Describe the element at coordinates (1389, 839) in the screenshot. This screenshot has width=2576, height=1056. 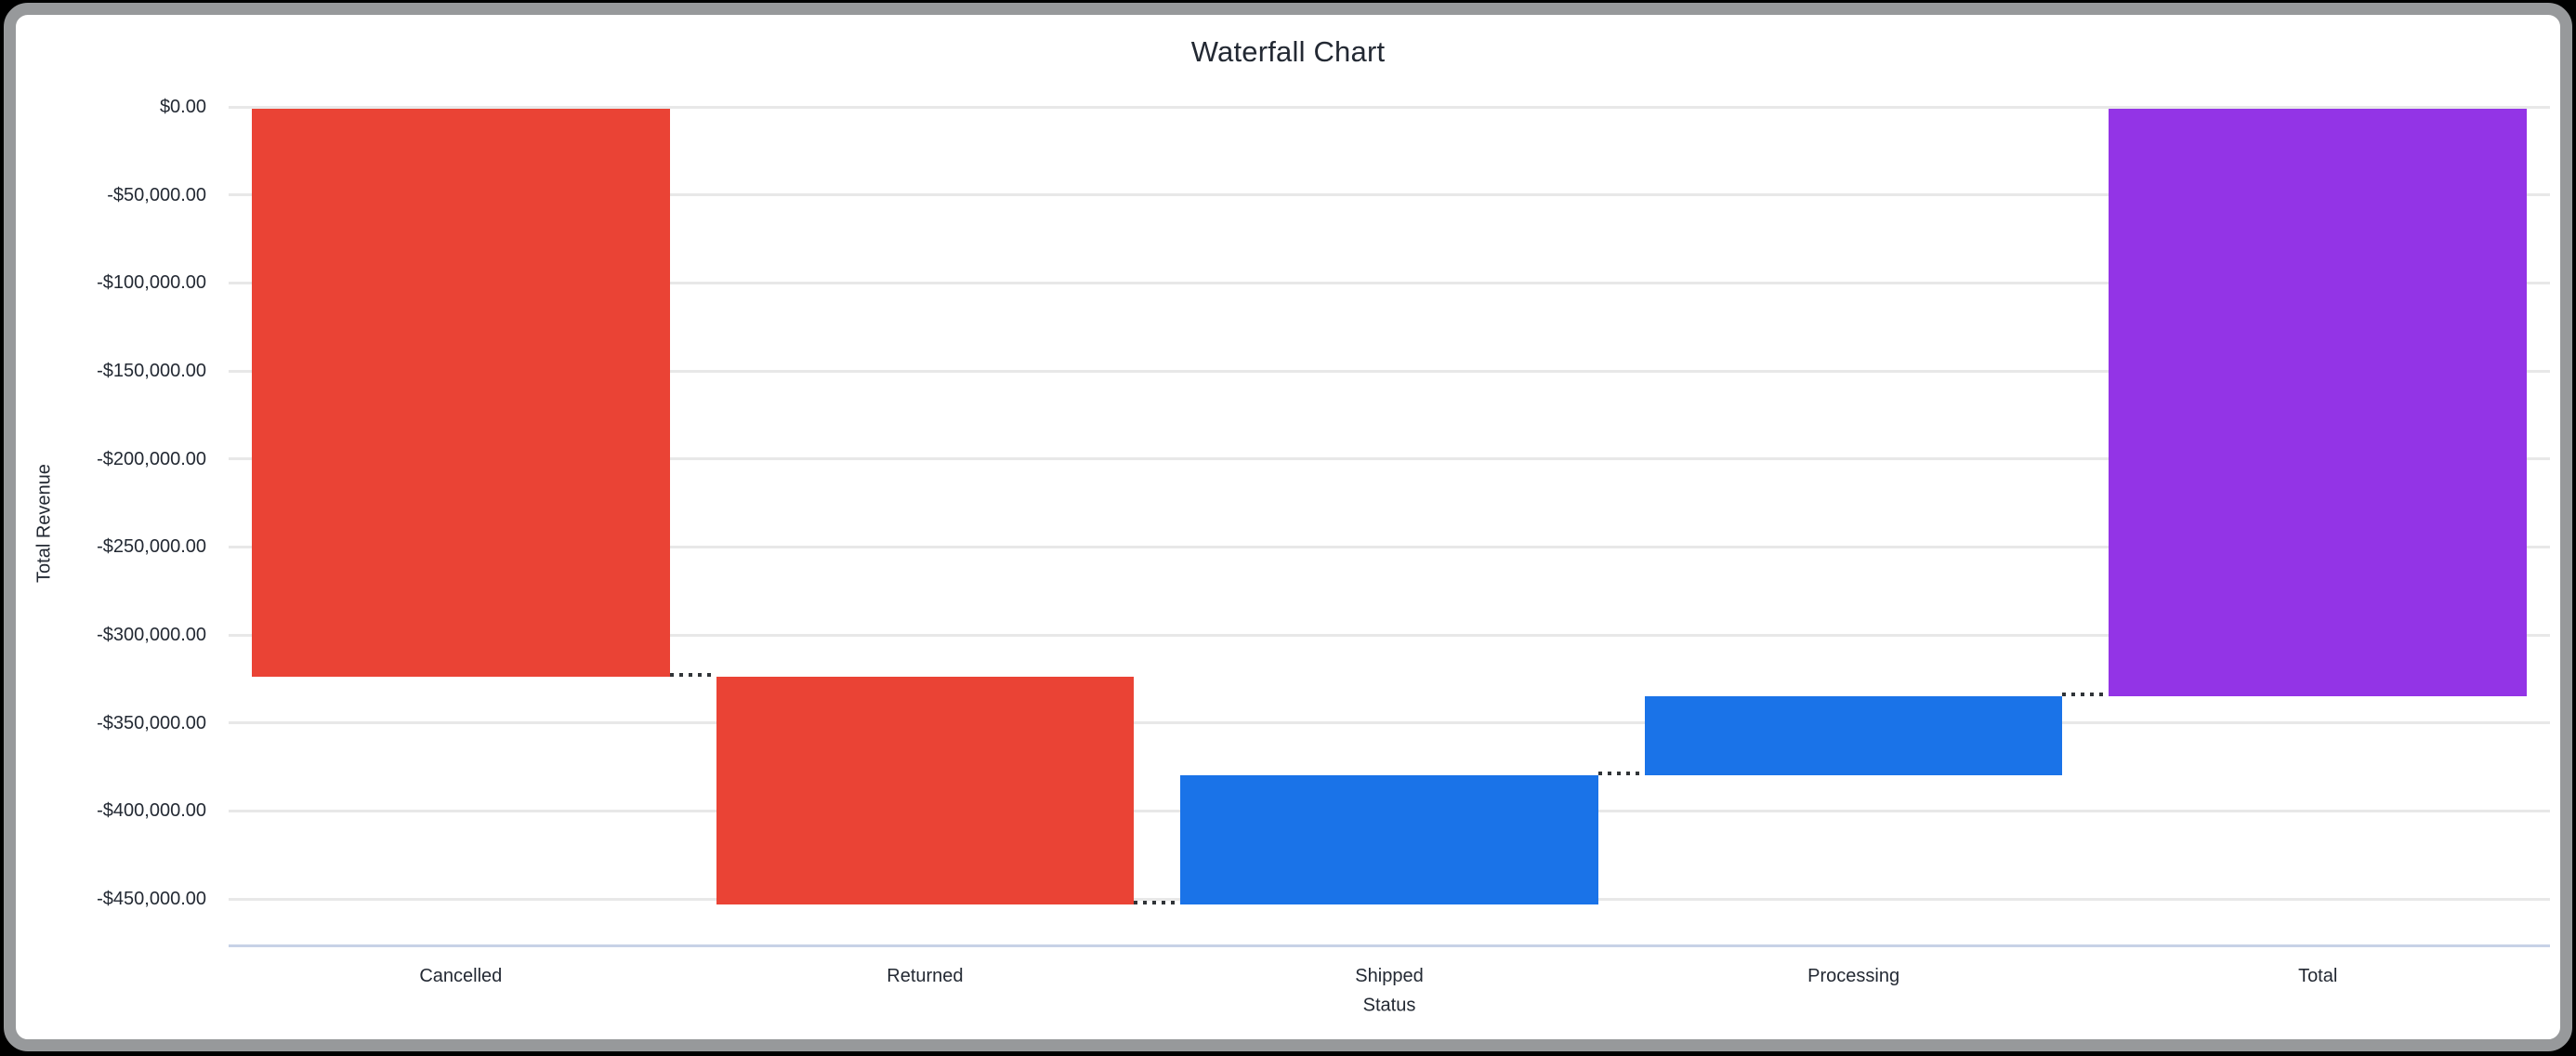
I see `bar-shipped` at that location.